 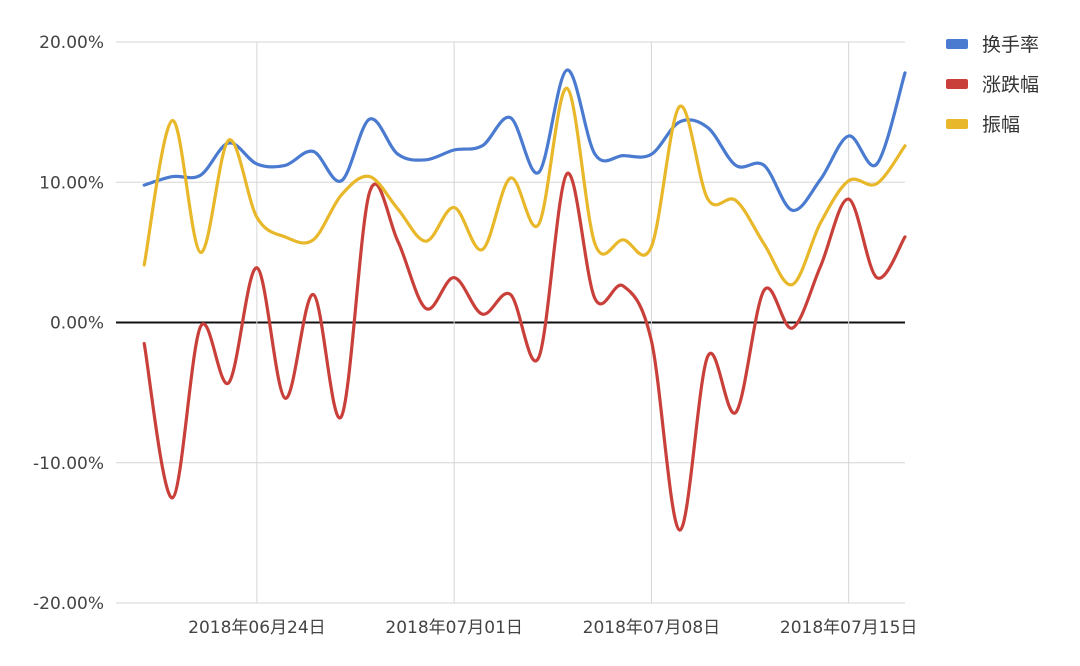 I want to click on y-axis-ticks: 20.00% 10.00% 0.00% -10.00% -20.00%, so click(x=68, y=323).